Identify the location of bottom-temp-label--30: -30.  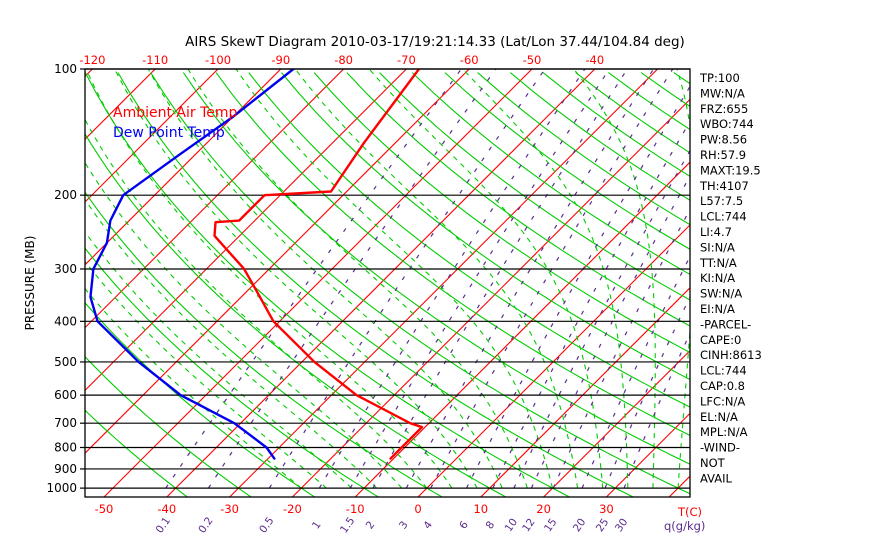
(229, 509).